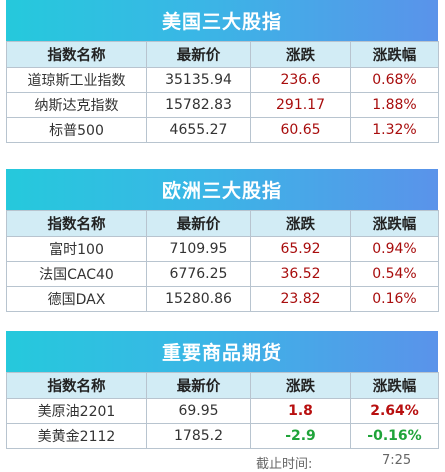 The height and width of the screenshot is (472, 445). Describe the element at coordinates (76, 436) in the screenshot. I see `index-name: 美黄金2112` at that location.